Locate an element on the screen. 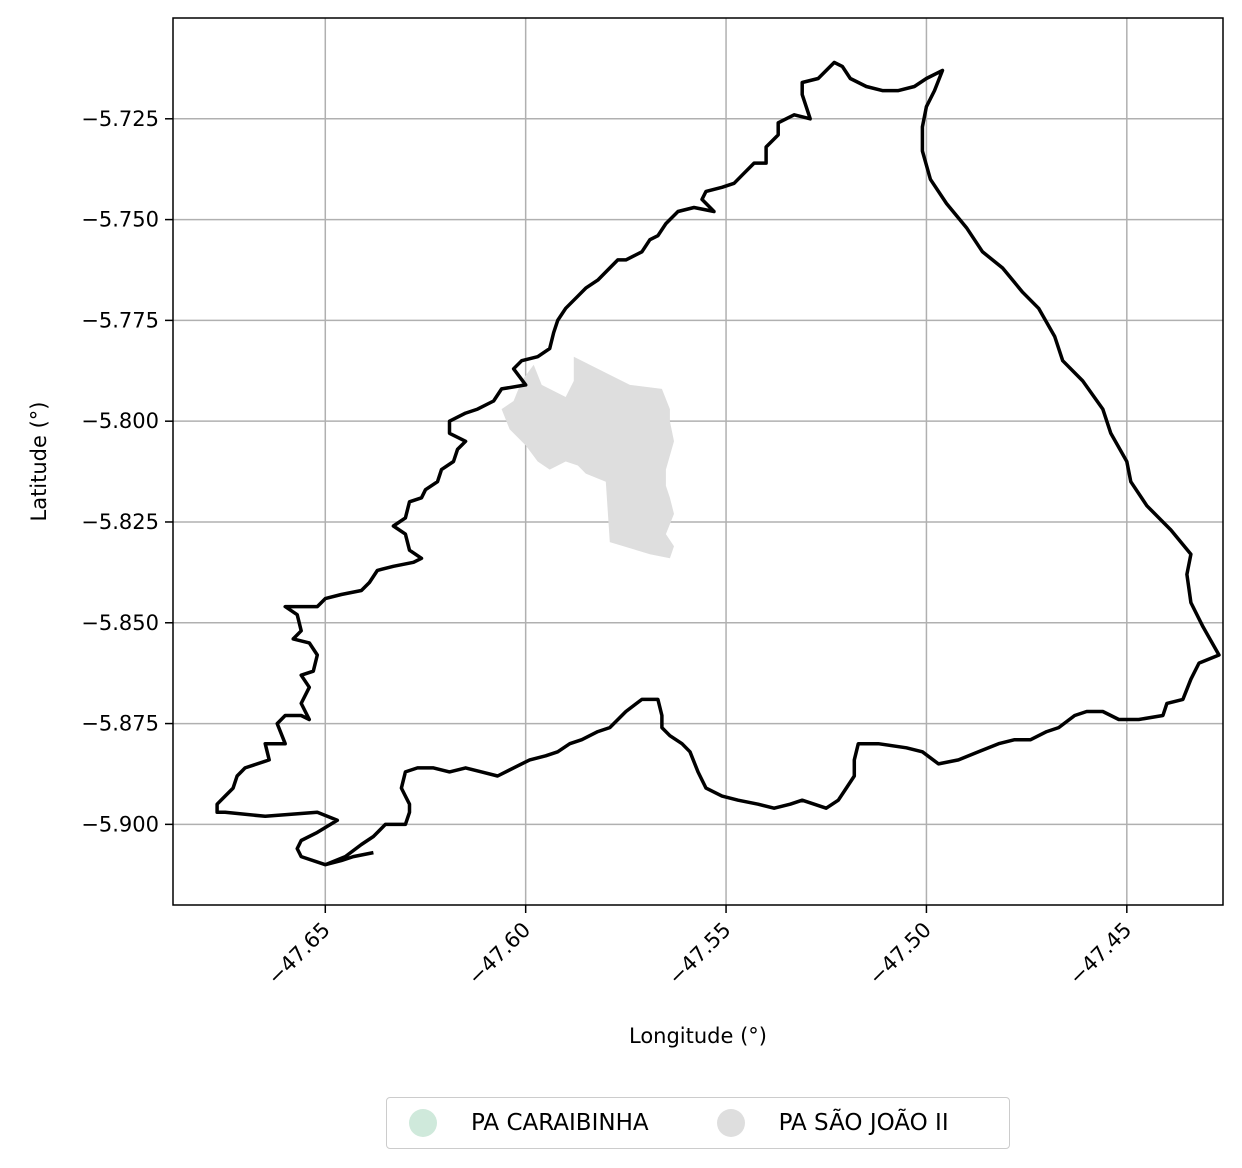 The height and width of the screenshot is (1168, 1242). y-axis-title: Latitude (°) is located at coordinates (39, 462).